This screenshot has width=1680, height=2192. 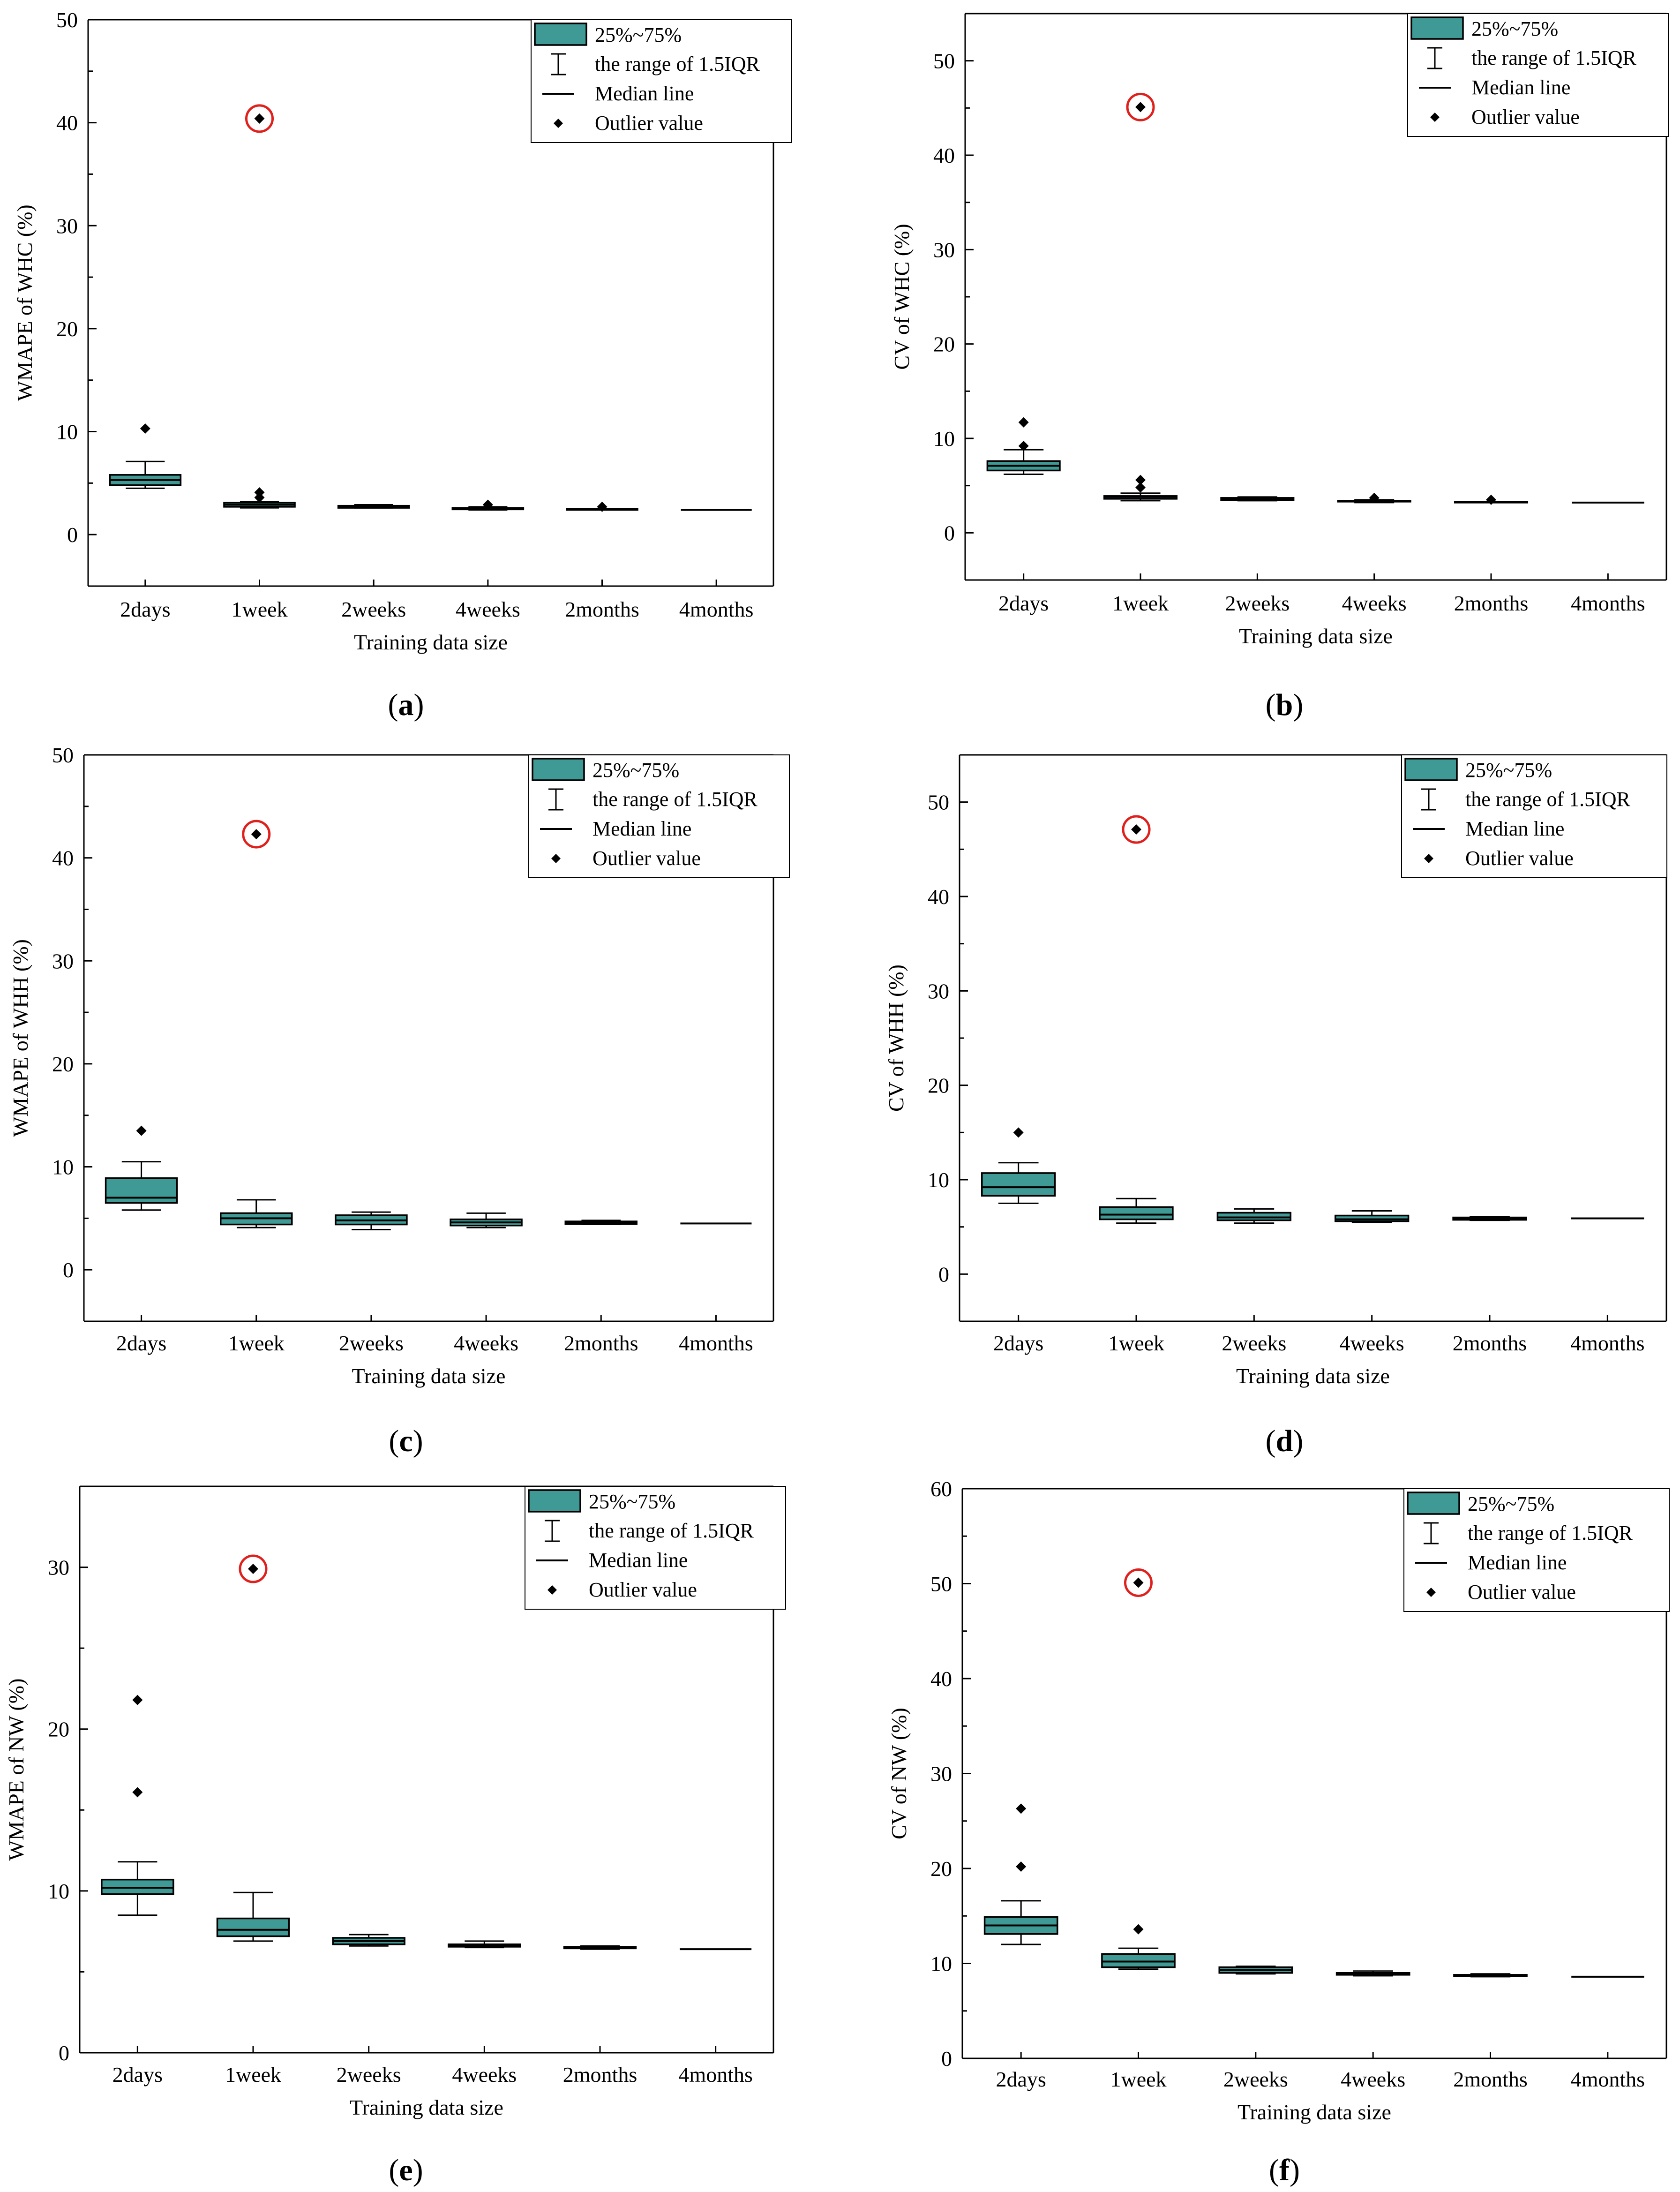 I want to click on y-axis-title: CV of WHC (%), so click(x=902, y=296).